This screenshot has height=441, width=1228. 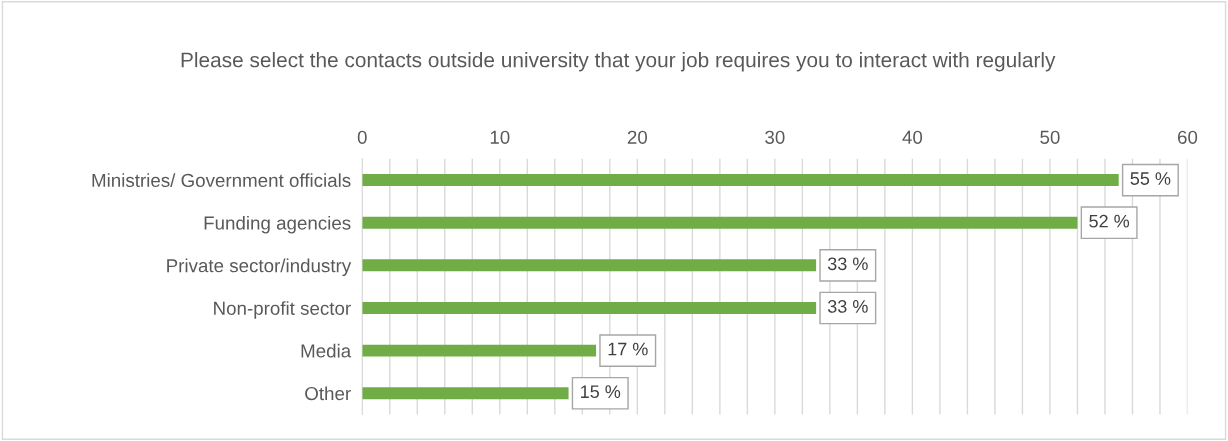 I want to click on data-label: 52 %, so click(x=1109, y=221).